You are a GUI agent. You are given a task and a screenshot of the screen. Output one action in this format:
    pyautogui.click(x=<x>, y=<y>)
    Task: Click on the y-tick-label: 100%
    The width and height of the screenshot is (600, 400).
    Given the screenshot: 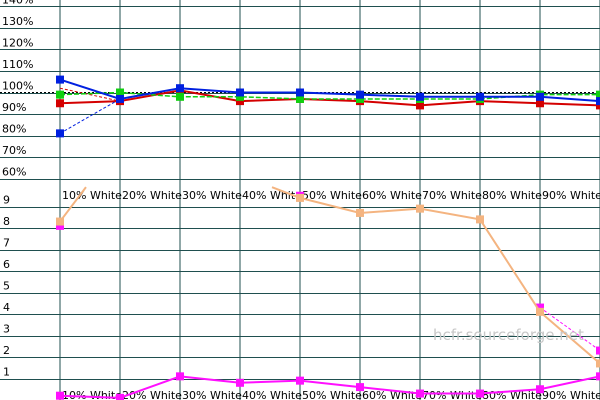 What is the action you would take?
    pyautogui.click(x=17, y=86)
    